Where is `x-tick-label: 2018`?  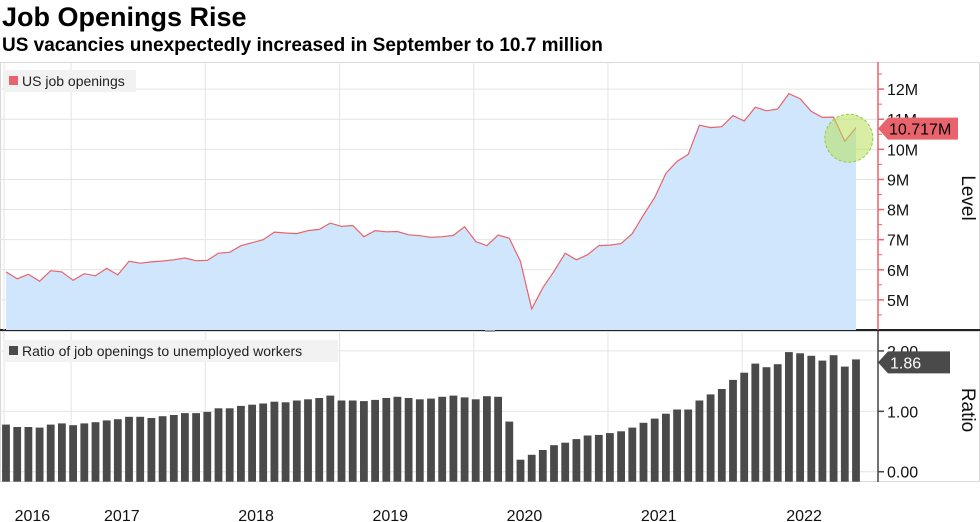
x-tick-label: 2018 is located at coordinates (256, 515).